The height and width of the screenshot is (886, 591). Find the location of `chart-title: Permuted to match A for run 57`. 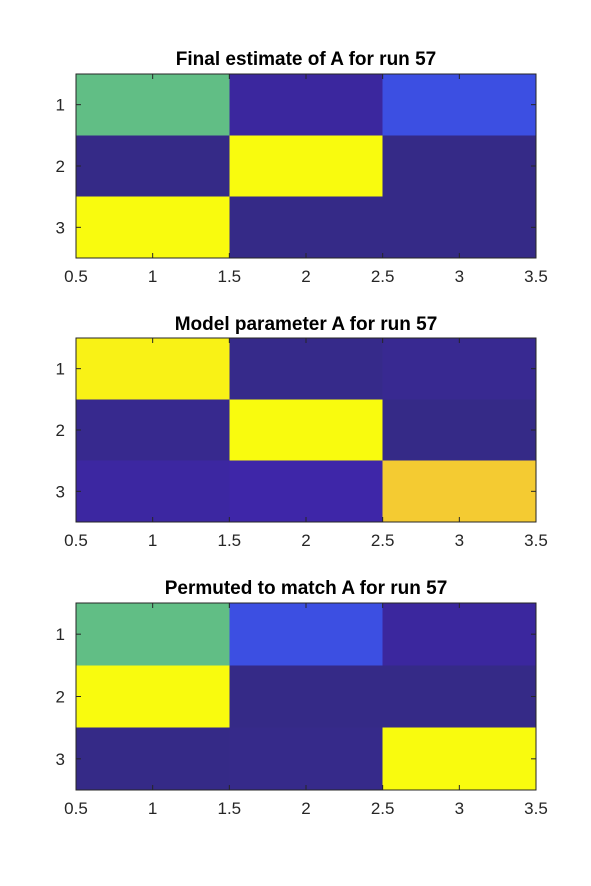

chart-title: Permuted to match A for run 57 is located at coordinates (306, 588).